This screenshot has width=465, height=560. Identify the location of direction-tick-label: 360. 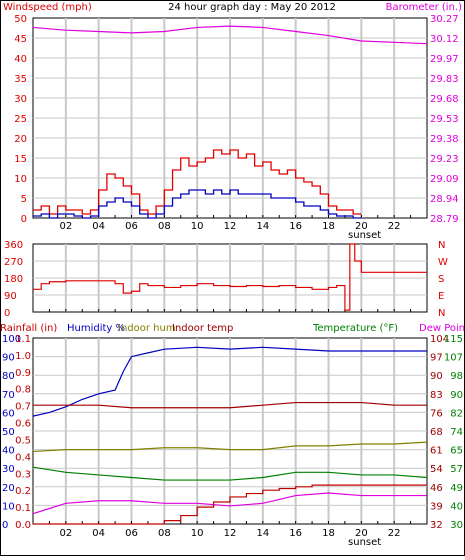
(13, 245).